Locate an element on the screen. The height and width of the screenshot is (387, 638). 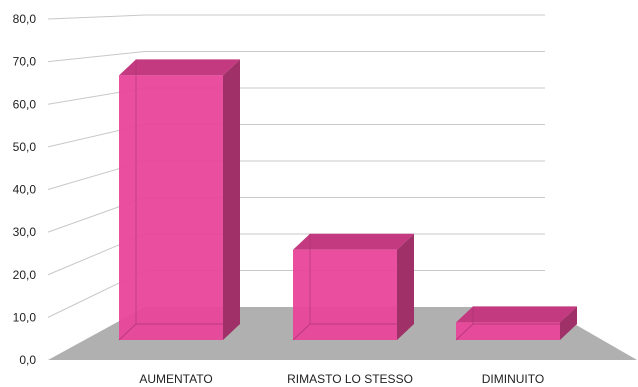
y-axis-tick-labels: 0,0 10,0 20,0 30,0 40,0 50,0 60,0 70,0 80,0 is located at coordinates (25, 189).